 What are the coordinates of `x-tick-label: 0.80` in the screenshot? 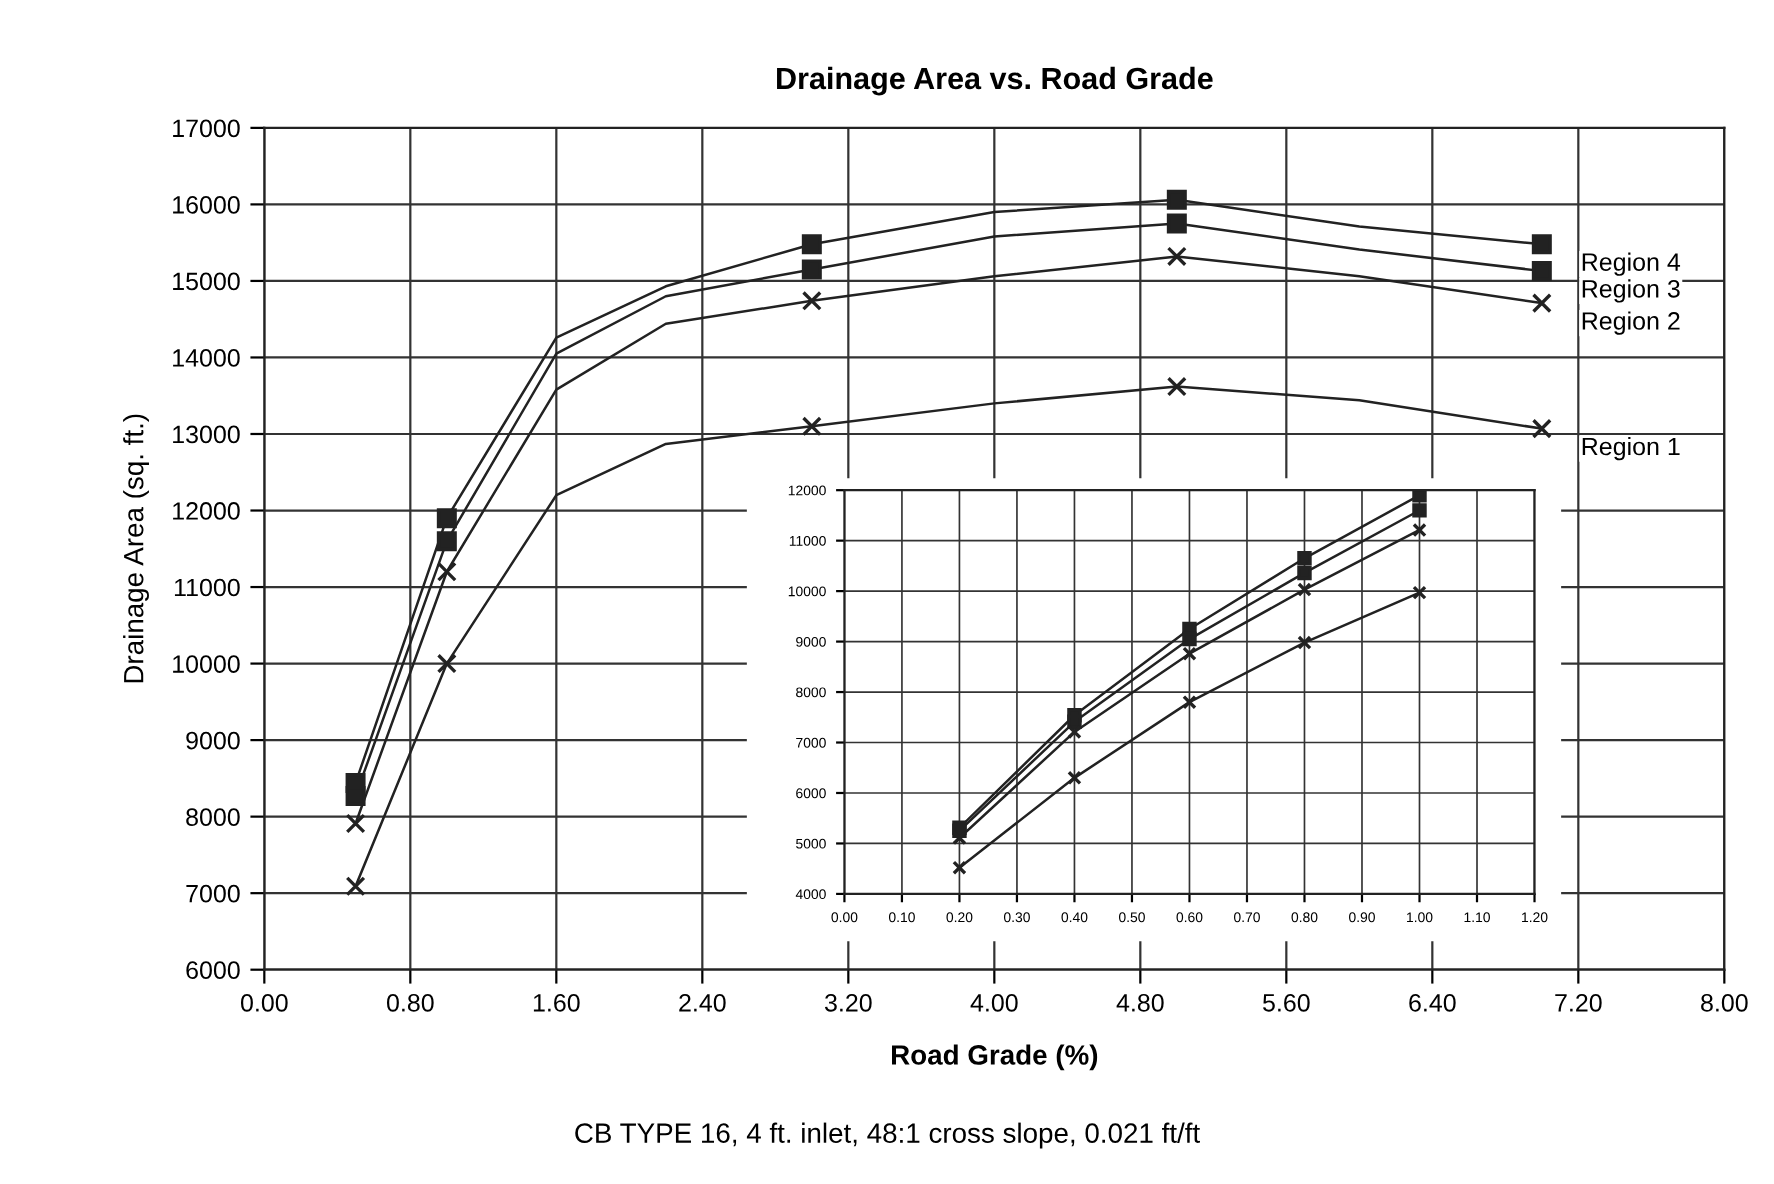 It's located at (410, 1002).